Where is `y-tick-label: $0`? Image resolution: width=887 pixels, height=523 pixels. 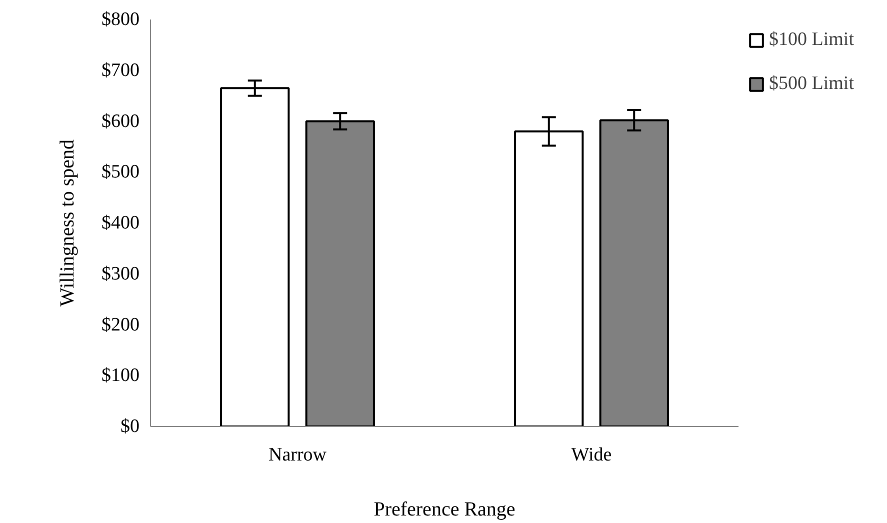
y-tick-label: $0 is located at coordinates (130, 426).